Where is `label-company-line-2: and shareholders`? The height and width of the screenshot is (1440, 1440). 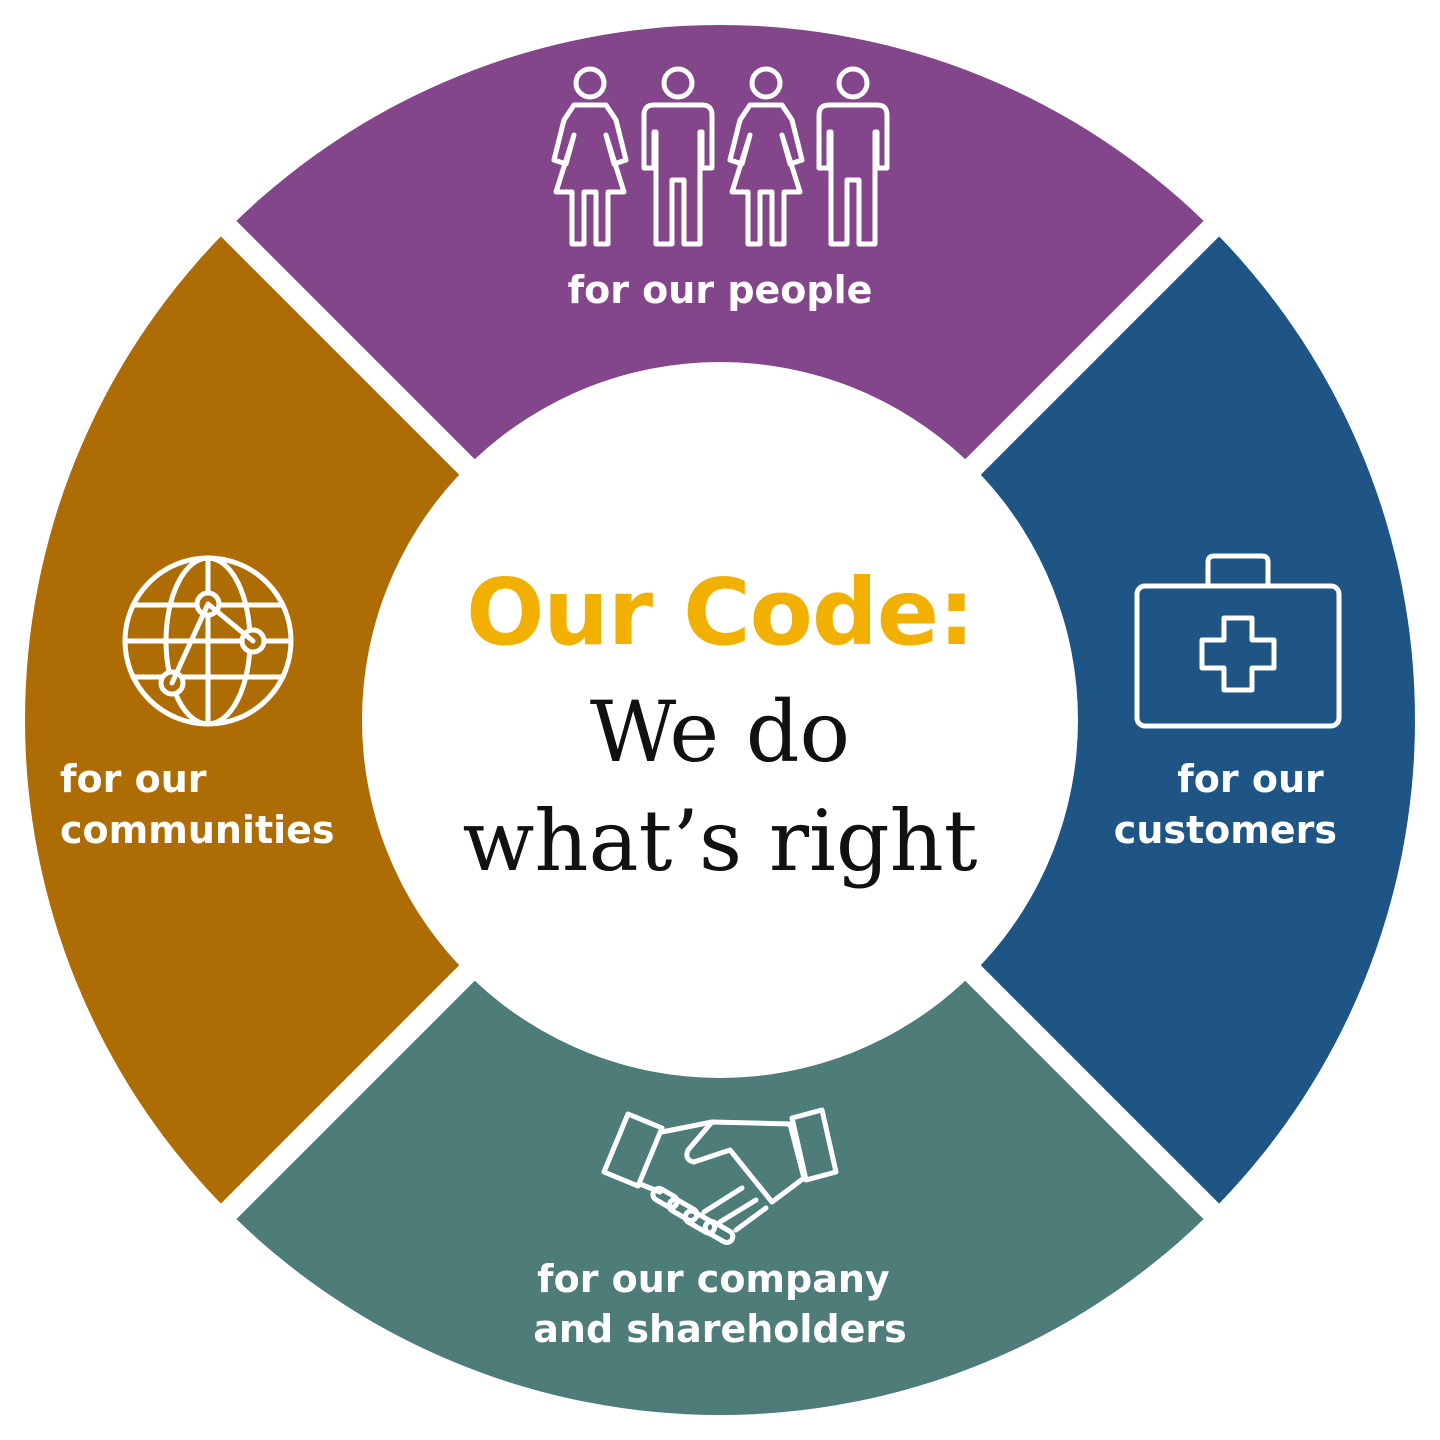 label-company-line-2: and shareholders is located at coordinates (719, 1329).